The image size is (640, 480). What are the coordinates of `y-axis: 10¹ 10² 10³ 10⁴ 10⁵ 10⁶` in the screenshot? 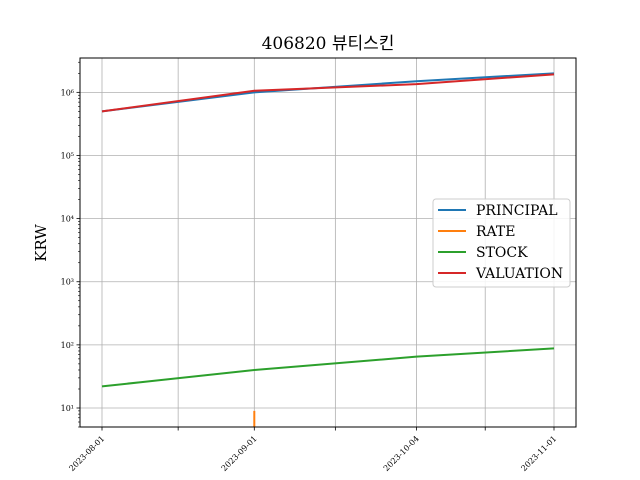 It's located at (70, 244).